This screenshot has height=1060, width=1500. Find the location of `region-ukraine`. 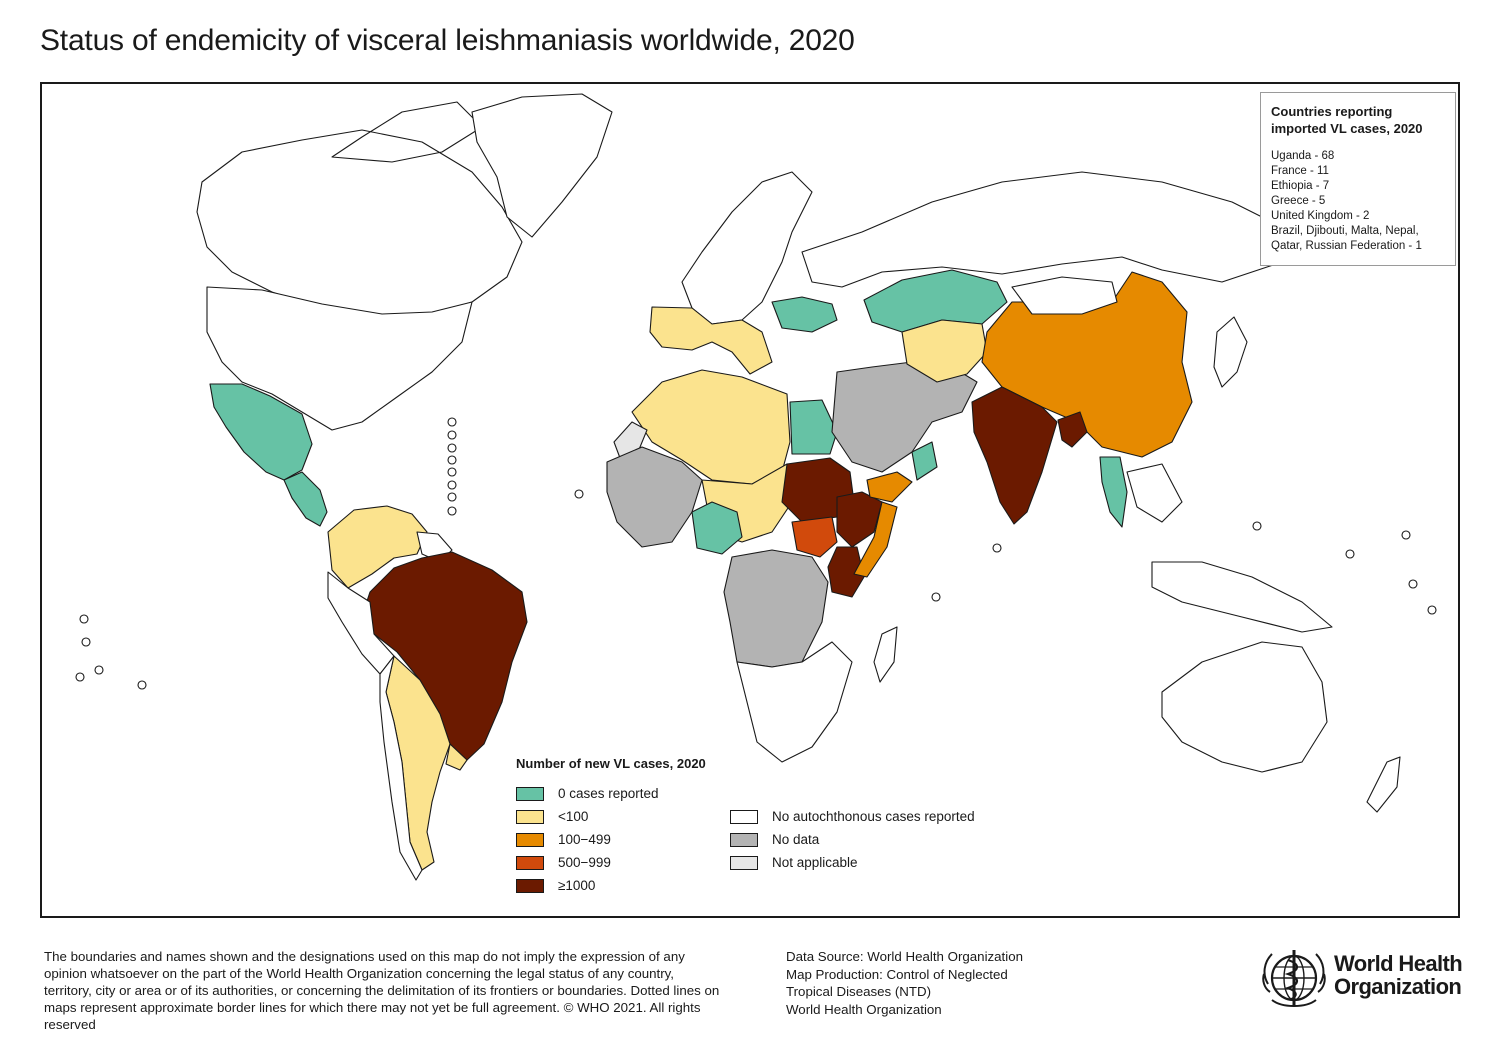

region-ukraine is located at coordinates (804, 314).